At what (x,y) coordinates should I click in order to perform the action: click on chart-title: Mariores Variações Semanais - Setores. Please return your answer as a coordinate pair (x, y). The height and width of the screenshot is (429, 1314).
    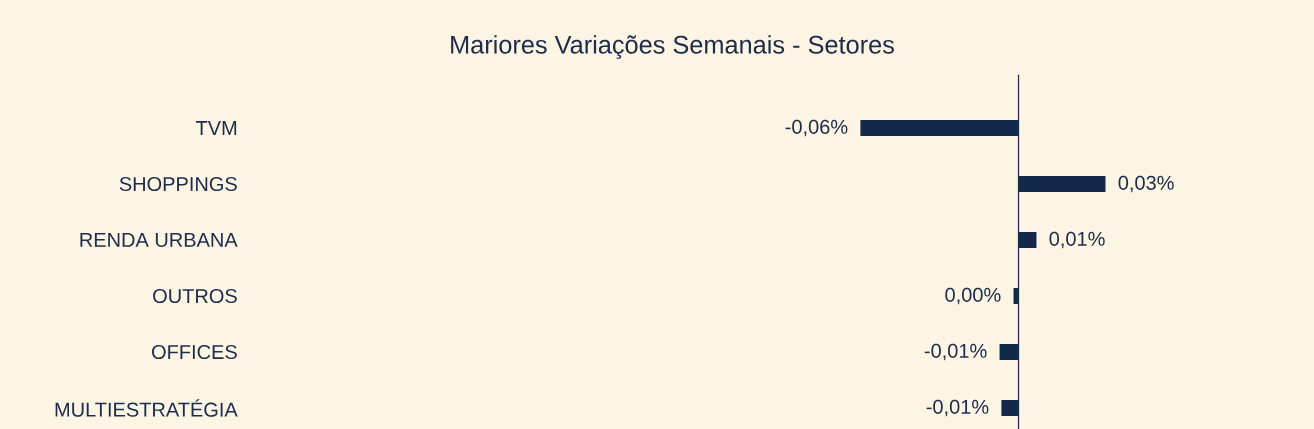
    Looking at the image, I should click on (672, 47).